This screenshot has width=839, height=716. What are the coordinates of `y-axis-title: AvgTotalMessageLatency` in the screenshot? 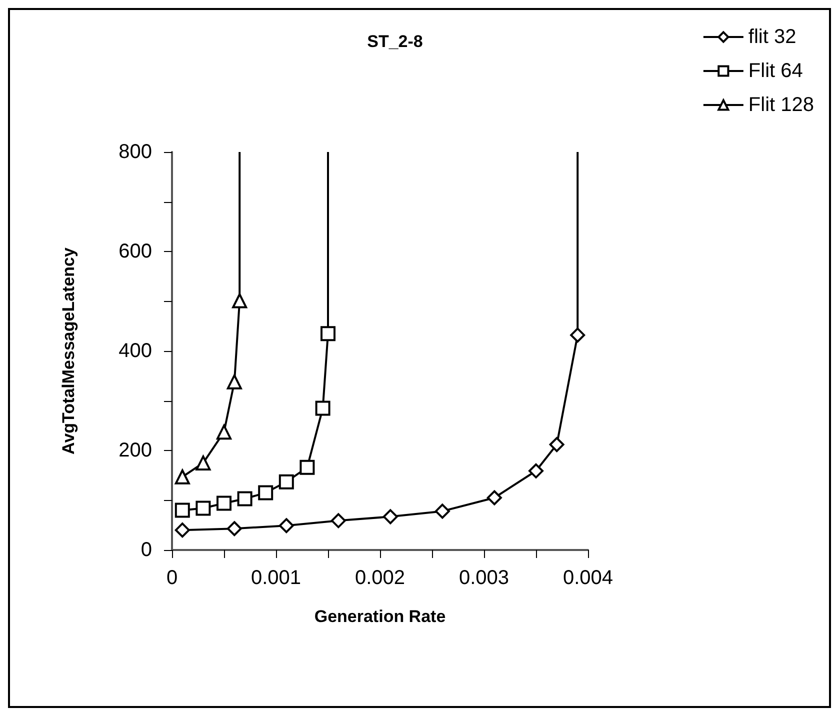 It's located at (68, 350).